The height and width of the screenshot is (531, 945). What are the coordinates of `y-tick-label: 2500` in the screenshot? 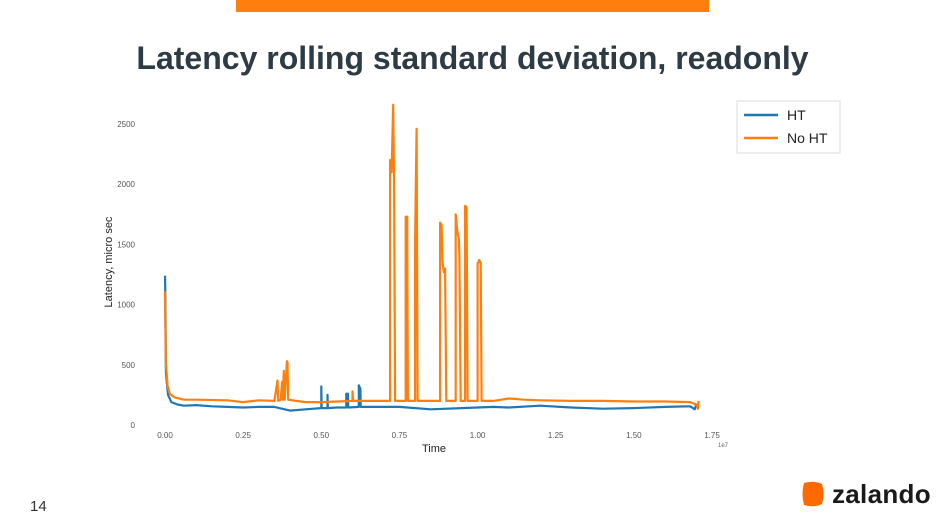 It's located at (126, 124).